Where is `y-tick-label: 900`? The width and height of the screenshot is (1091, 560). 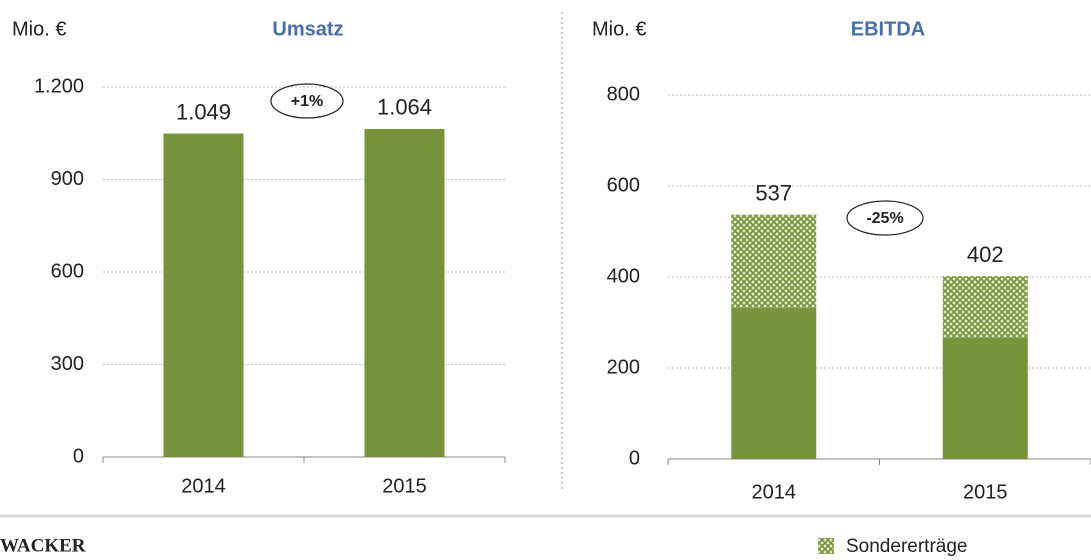
y-tick-label: 900 is located at coordinates (67, 179).